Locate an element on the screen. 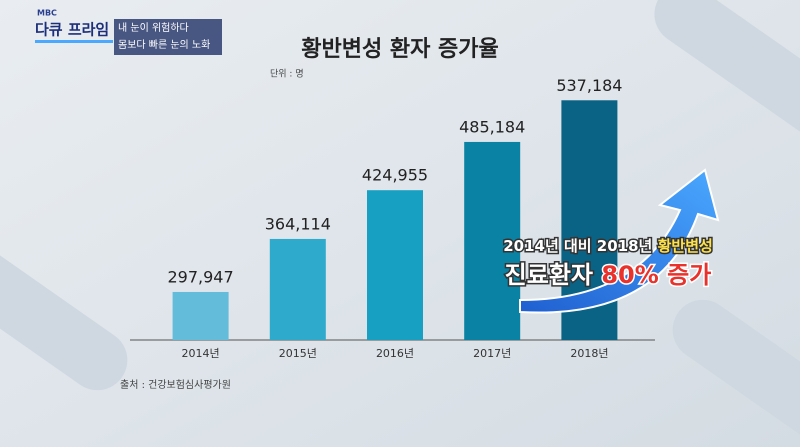 The image size is (800, 447). annotation-line2: 진료환자 80% 증가 is located at coordinates (608, 275).